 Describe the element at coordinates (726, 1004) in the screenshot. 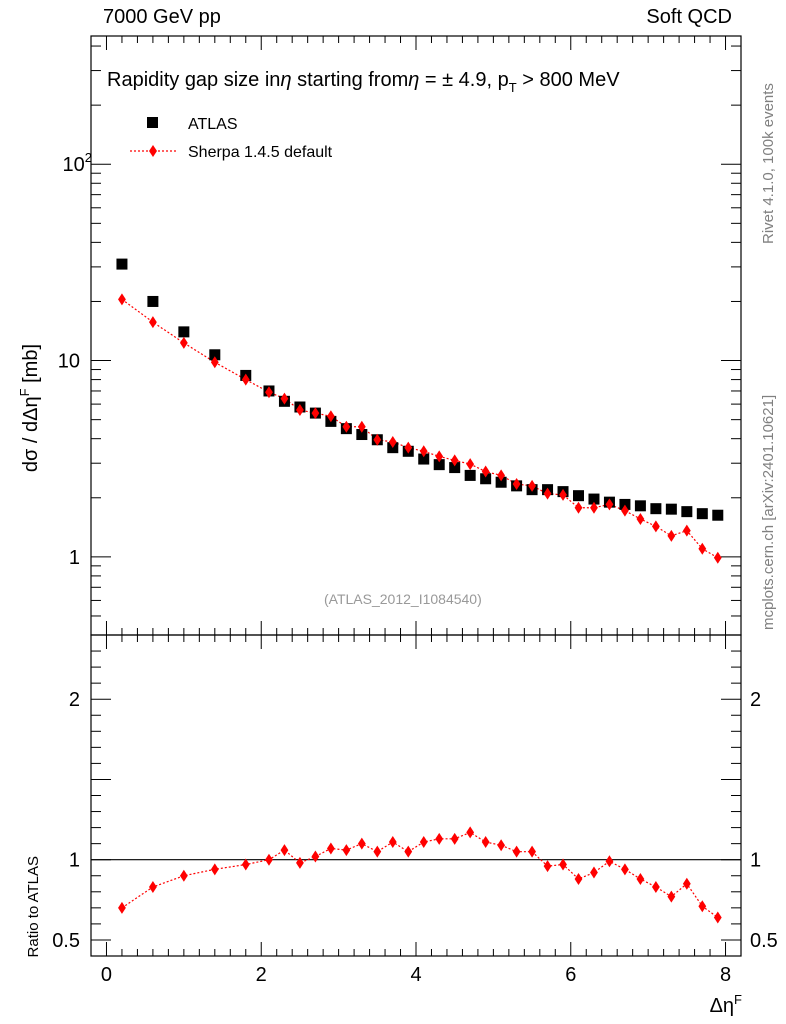

I see `x-axis-title: ΔηF` at that location.